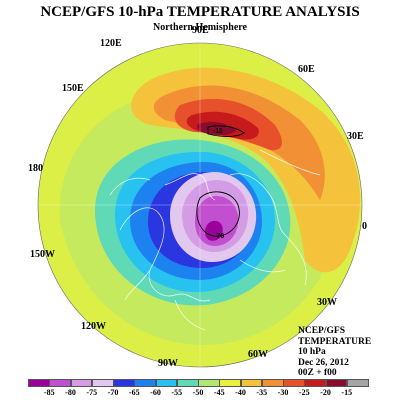 This screenshot has width=400, height=400. What do you see at coordinates (93, 326) in the screenshot?
I see `lon-label-120w: 120W` at bounding box center [93, 326].